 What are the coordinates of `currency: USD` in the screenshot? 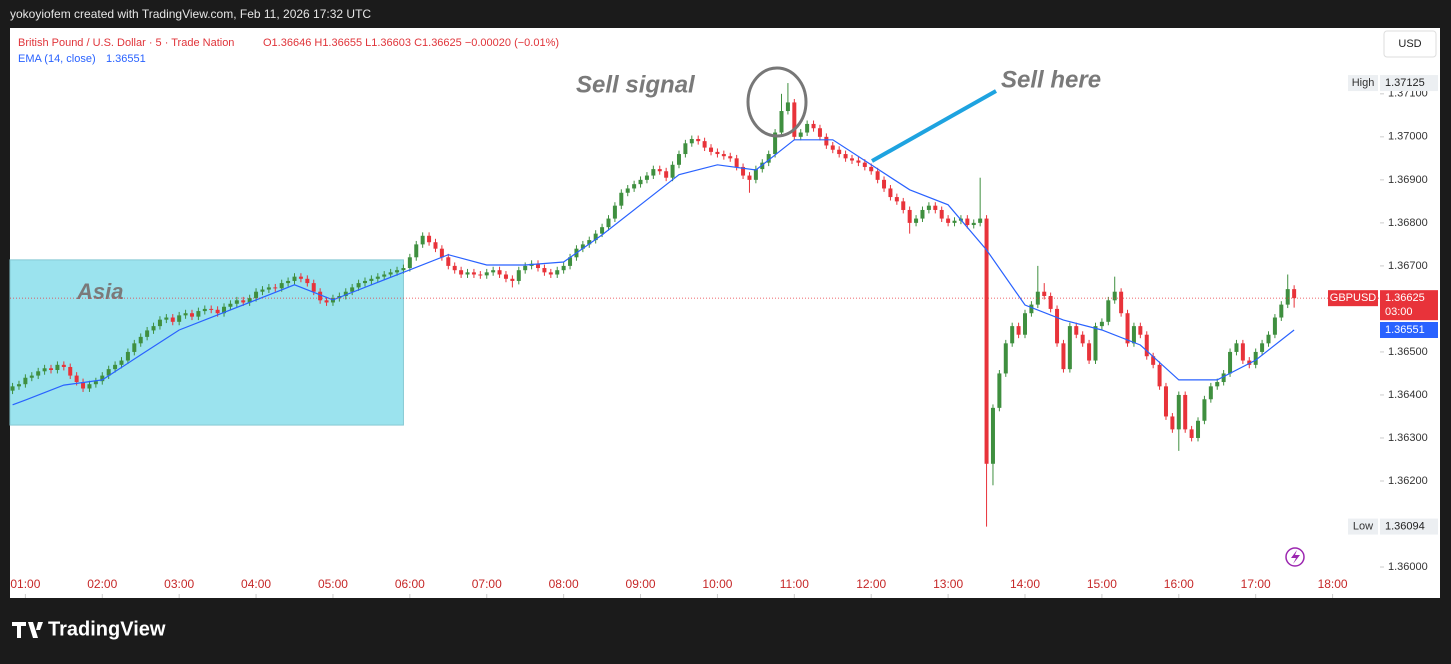 It's located at (1409, 44).